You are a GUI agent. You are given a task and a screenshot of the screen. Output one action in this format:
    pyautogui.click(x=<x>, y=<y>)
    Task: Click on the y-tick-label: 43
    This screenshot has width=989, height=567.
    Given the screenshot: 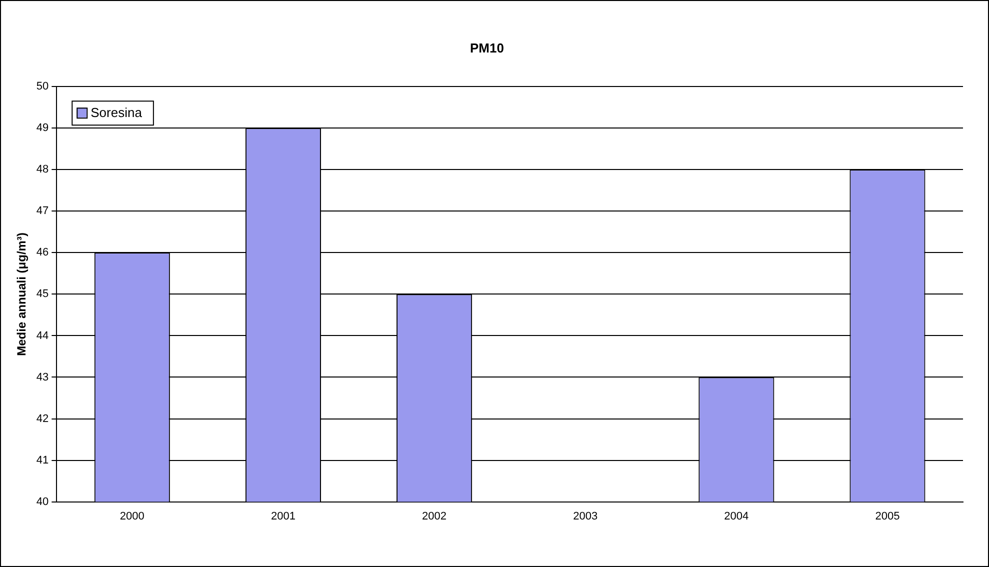 What is the action you would take?
    pyautogui.click(x=42, y=377)
    